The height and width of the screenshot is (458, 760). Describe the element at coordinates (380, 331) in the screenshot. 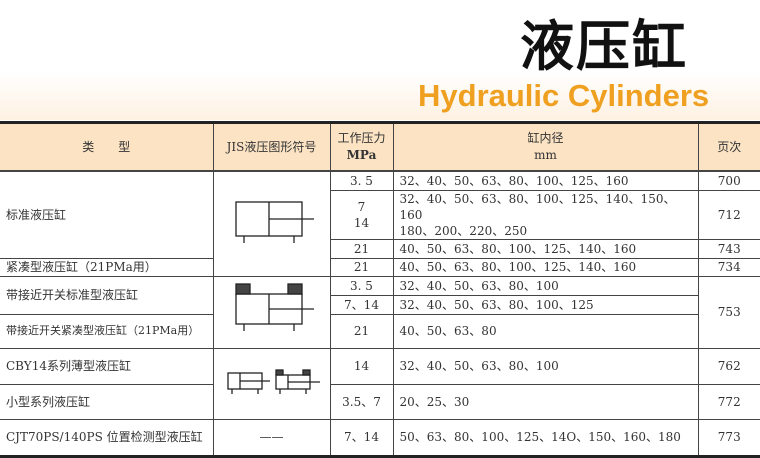

I see `table-row: 带接近开关紧凑型液压缸（21PMa用） 21 40、50、63、80` at that location.